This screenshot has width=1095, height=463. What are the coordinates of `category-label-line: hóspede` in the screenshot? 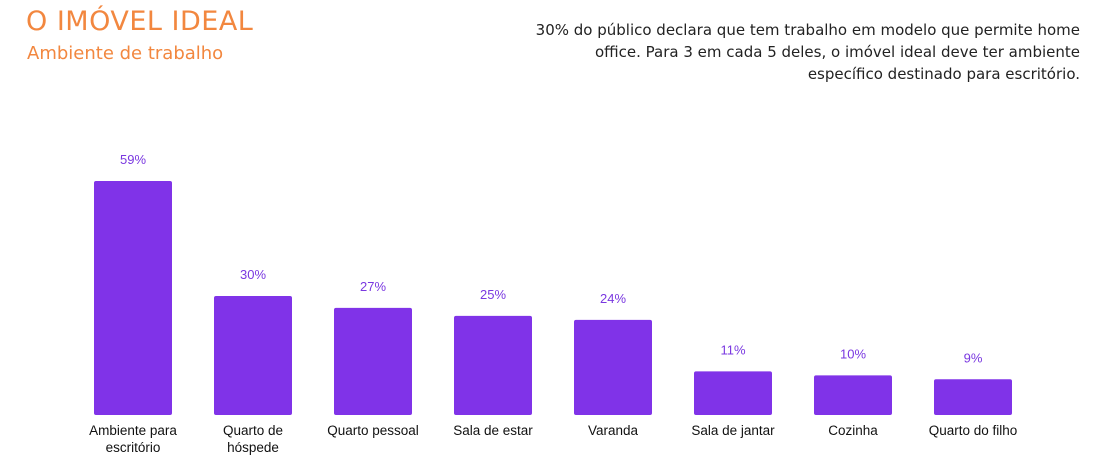 It's located at (253, 447).